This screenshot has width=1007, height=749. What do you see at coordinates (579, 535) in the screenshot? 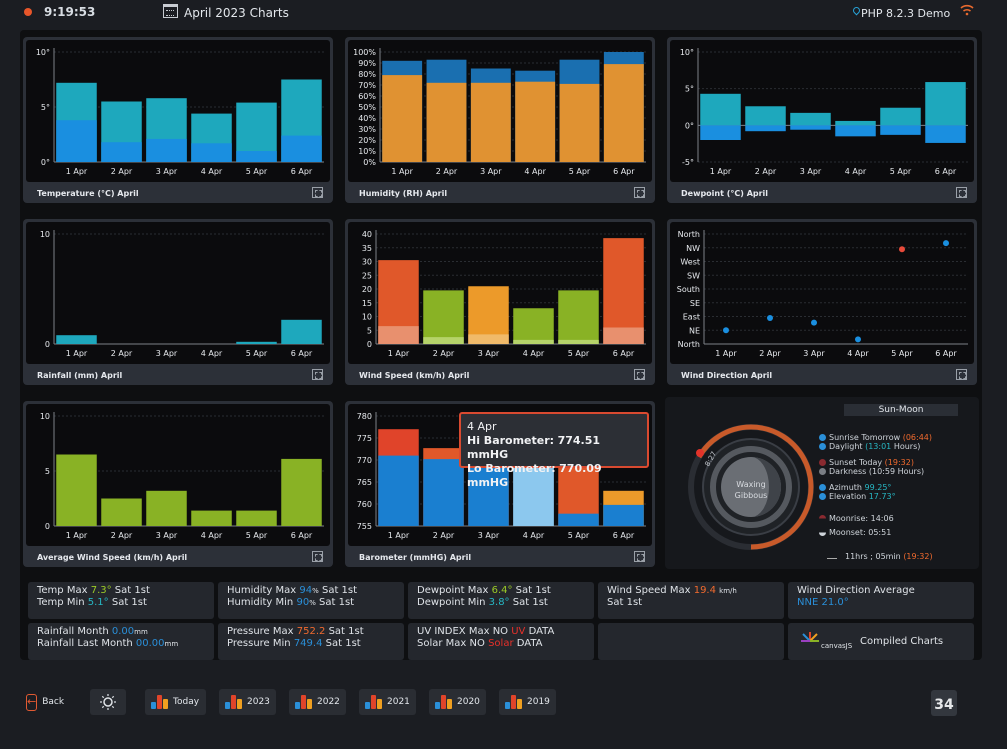
I see `x-tick-label: 5 Apr` at bounding box center [579, 535].